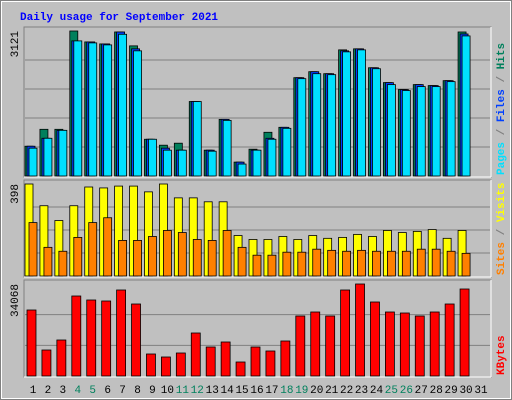 This screenshot has width=512, height=400. Describe the element at coordinates (286, 391) in the screenshot. I see `x-tick-label: 18` at that location.